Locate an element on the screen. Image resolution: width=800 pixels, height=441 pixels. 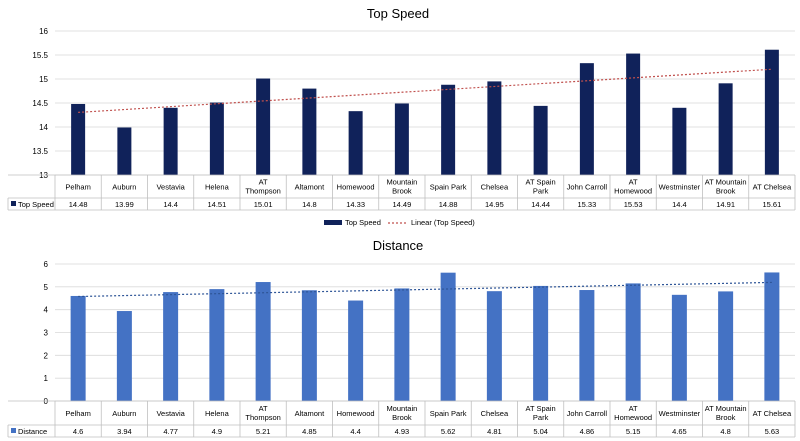
bar-homewood is located at coordinates (355, 143).